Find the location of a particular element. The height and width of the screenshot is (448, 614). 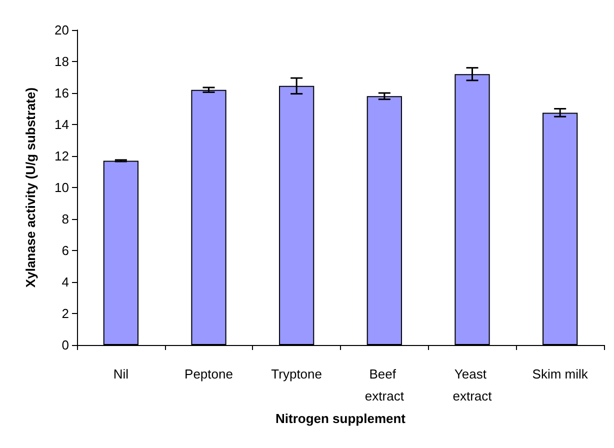

x-tick-label: Beef extract is located at coordinates (384, 385).